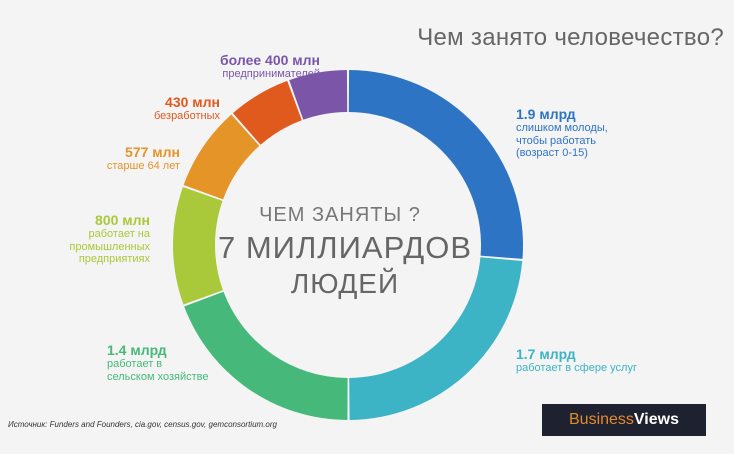  I want to click on desc-line: предприятиях, so click(114, 259).